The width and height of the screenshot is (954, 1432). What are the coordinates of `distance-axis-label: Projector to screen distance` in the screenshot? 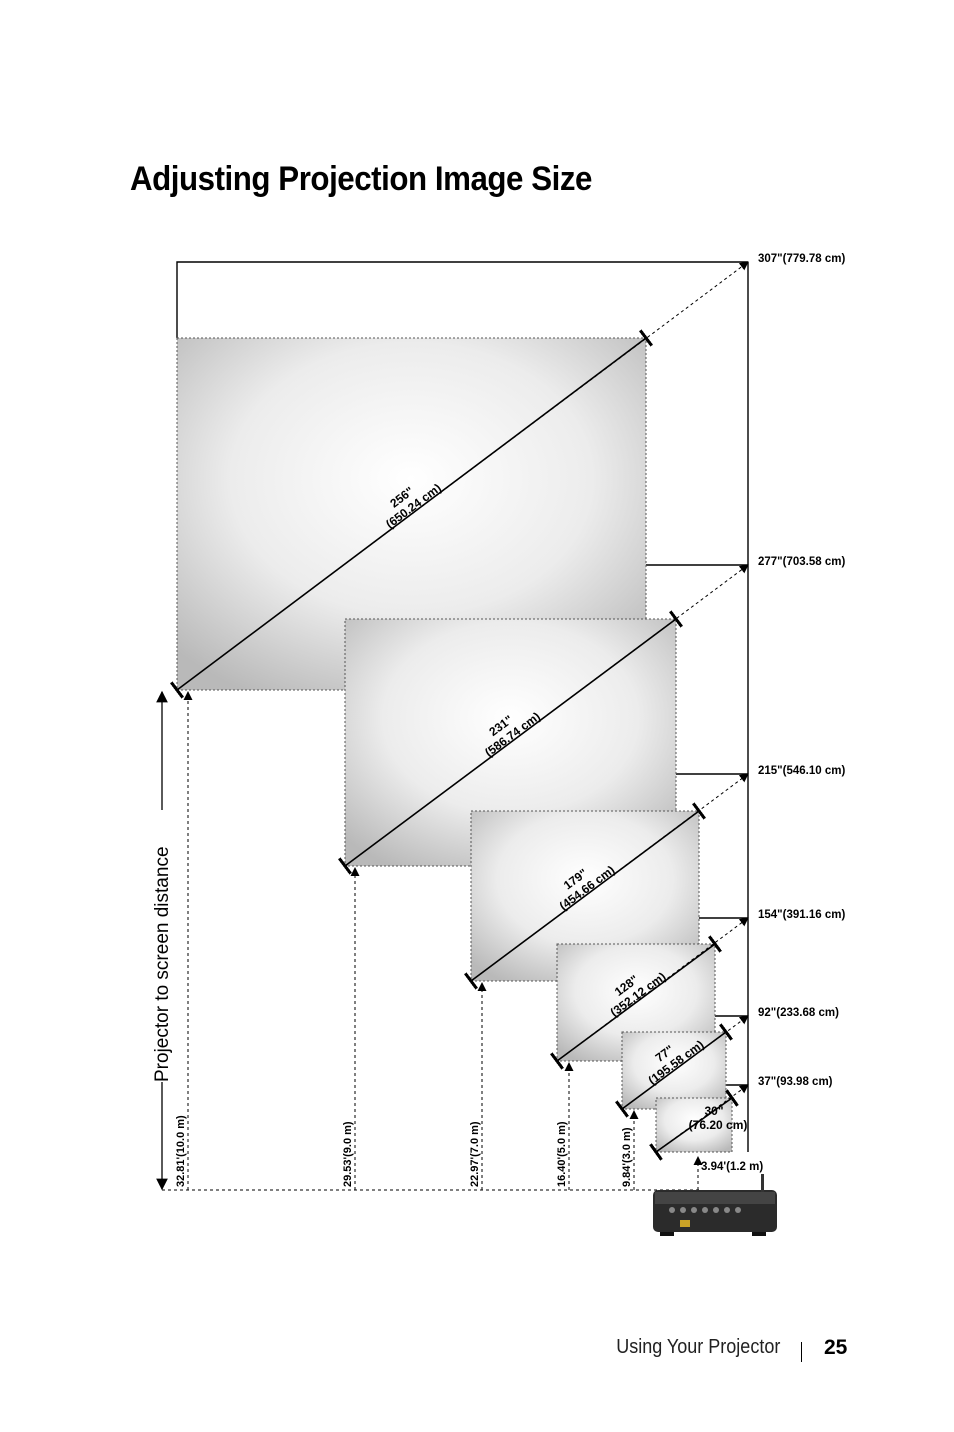 It's located at (162, 964).